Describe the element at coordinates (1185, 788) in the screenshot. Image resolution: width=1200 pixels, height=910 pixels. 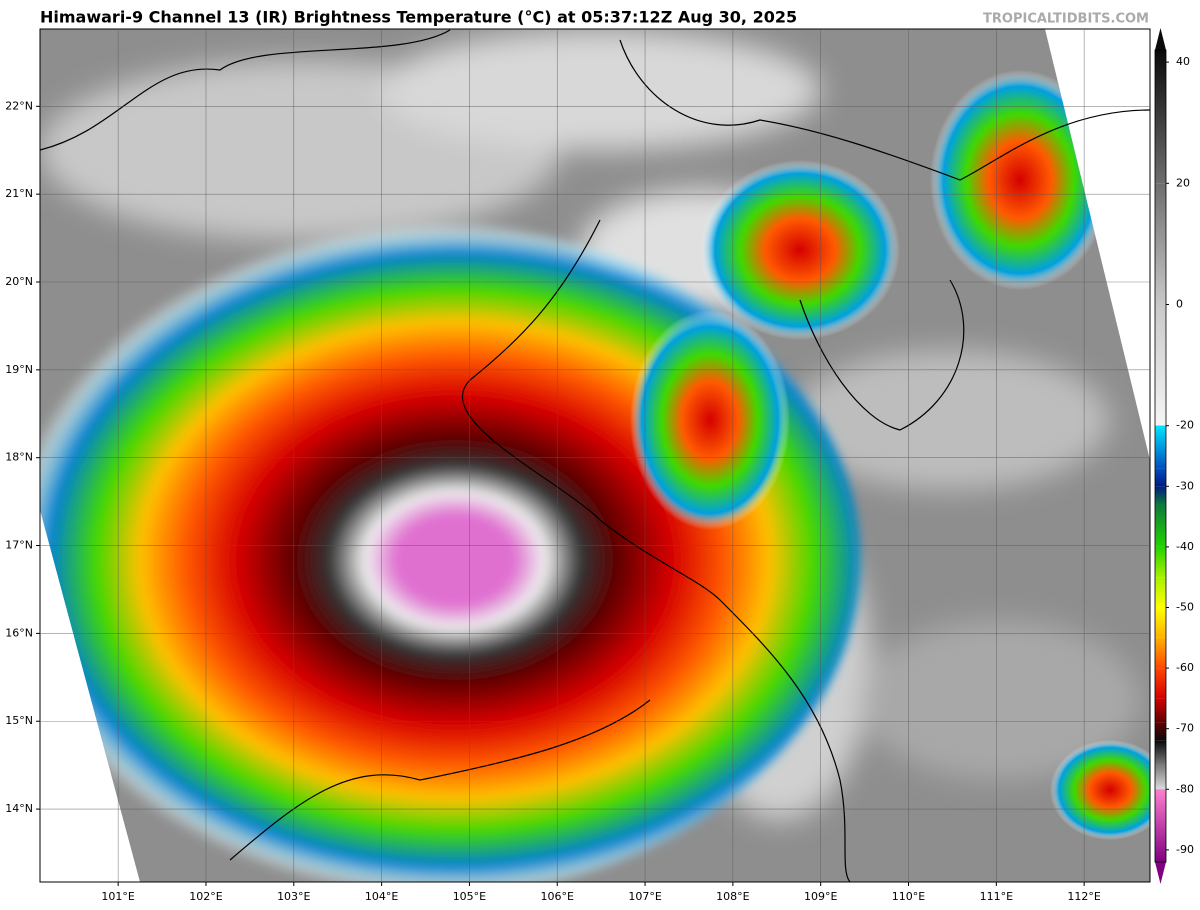
I see `colorbar-tick-label: -80` at that location.